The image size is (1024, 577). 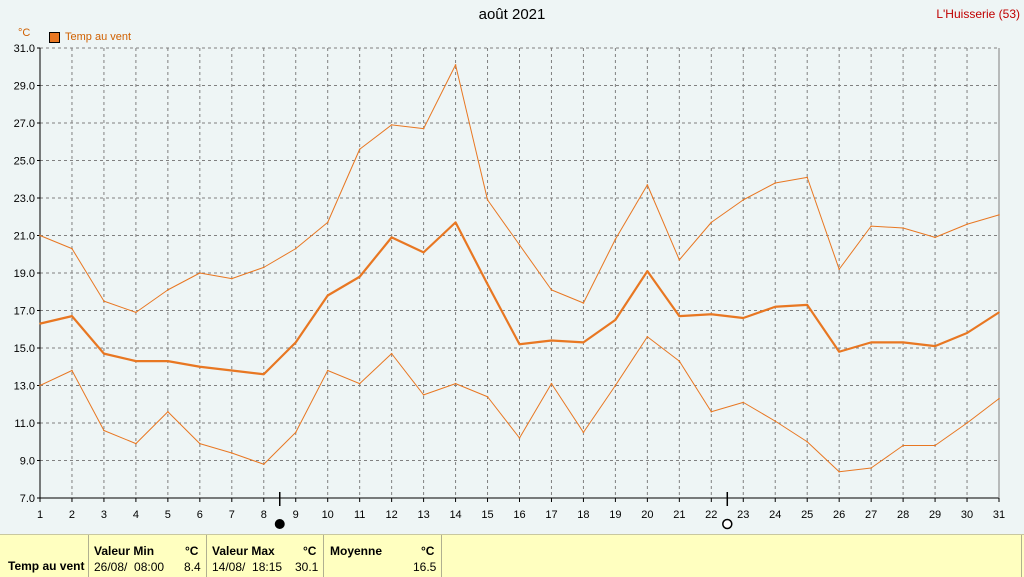 I want to click on x-tick-label: 14, so click(x=455, y=515).